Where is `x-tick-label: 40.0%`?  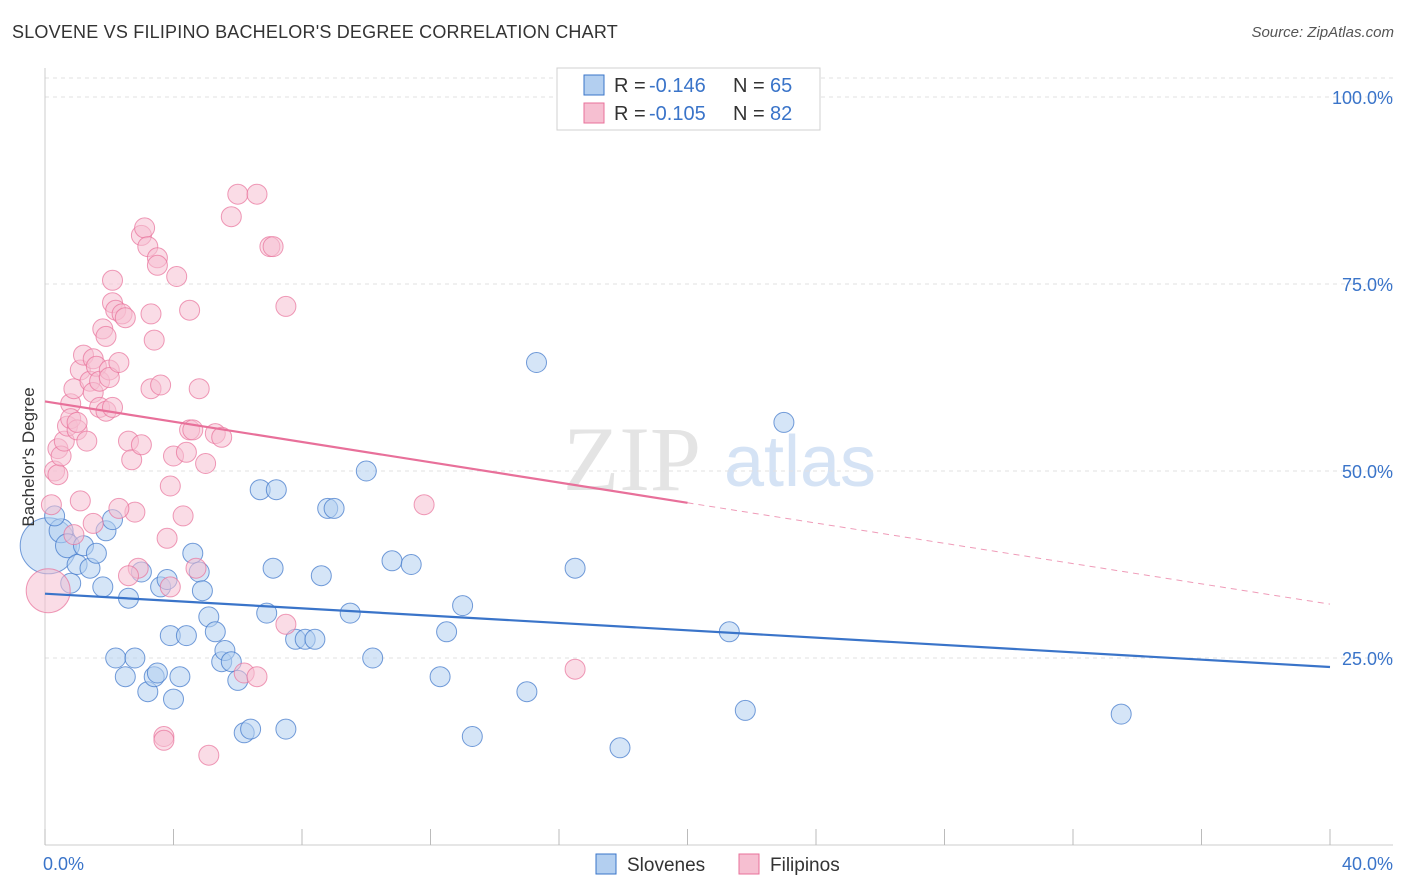 x-tick-label: 40.0% is located at coordinates (1367, 864).